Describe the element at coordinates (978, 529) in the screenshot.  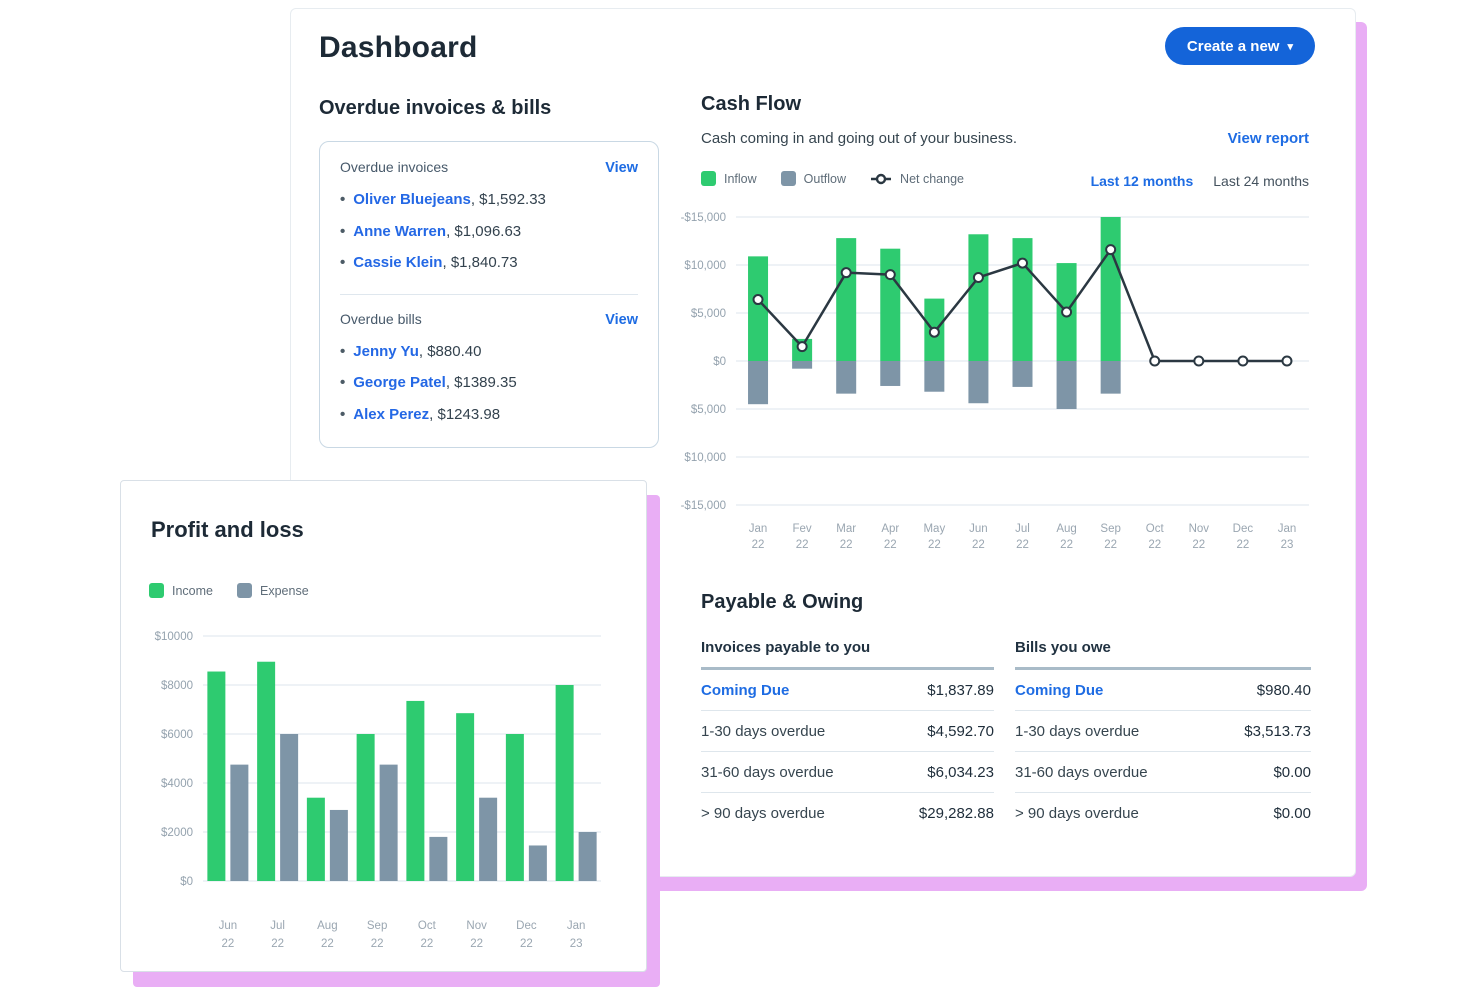
I see `svg-text: Jun` at that location.